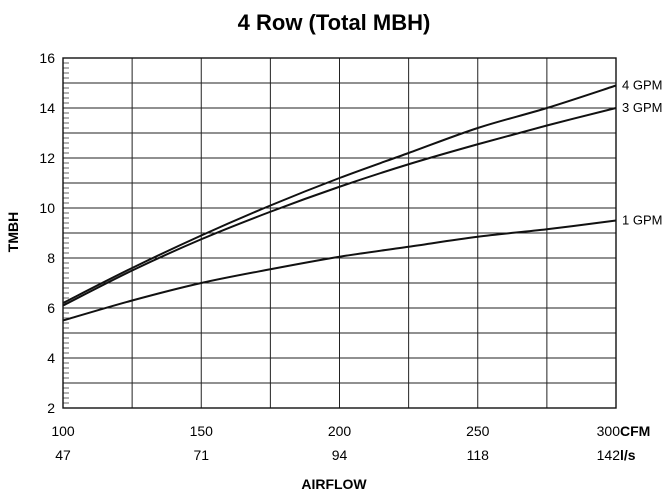 This screenshot has height=496, width=668. What do you see at coordinates (478, 431) in the screenshot?
I see `x-tick-label: 250` at bounding box center [478, 431].